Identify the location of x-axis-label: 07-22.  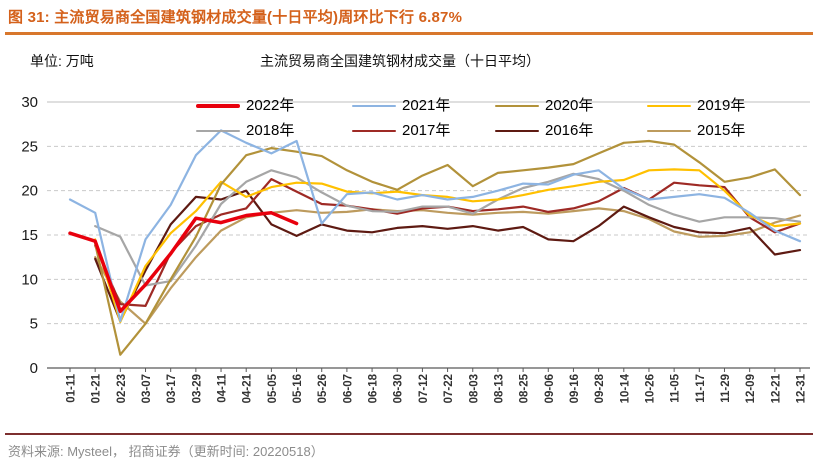
(449, 388).